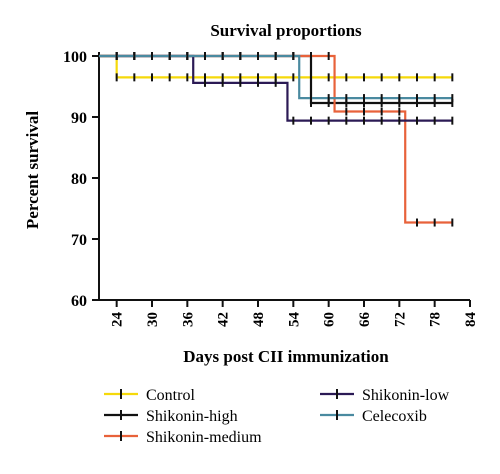  Describe the element at coordinates (365, 320) in the screenshot. I see `x-tick-label: 66` at that location.